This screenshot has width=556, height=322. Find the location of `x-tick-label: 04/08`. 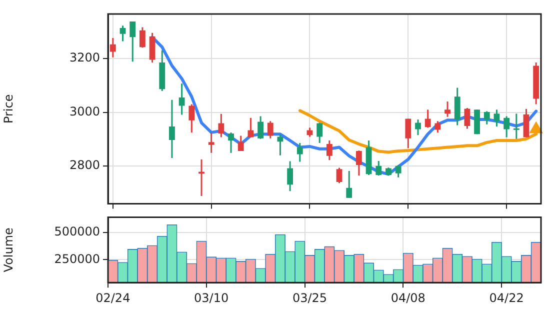

x-tick-label: 04/08 is located at coordinates (408, 297).